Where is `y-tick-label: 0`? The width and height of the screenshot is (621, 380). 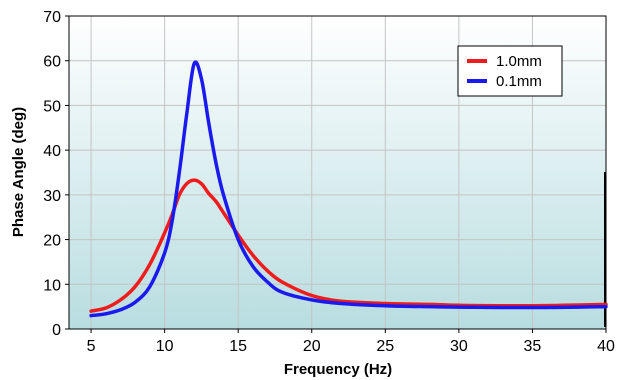 y-tick-label: 0 is located at coordinates (56, 330).